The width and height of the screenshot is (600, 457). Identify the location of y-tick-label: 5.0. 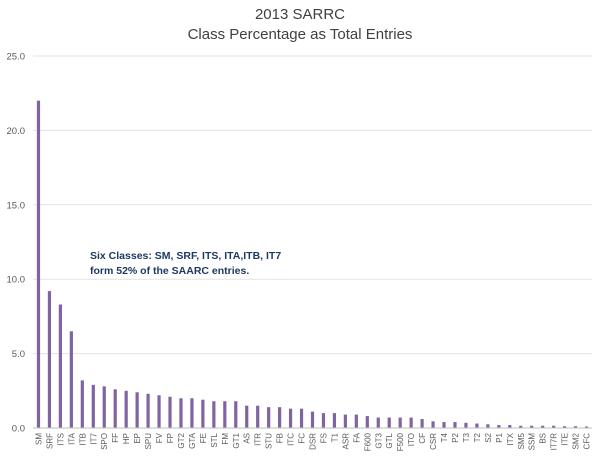
(18, 354).